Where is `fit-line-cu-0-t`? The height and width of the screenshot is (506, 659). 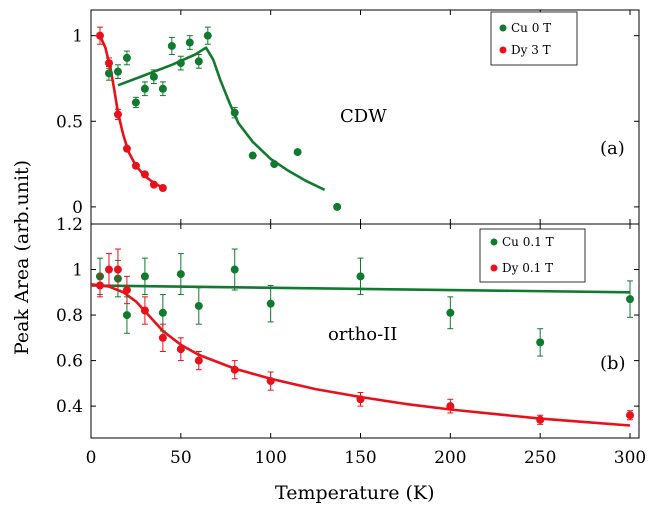 fit-line-cu-0-t is located at coordinates (221, 118).